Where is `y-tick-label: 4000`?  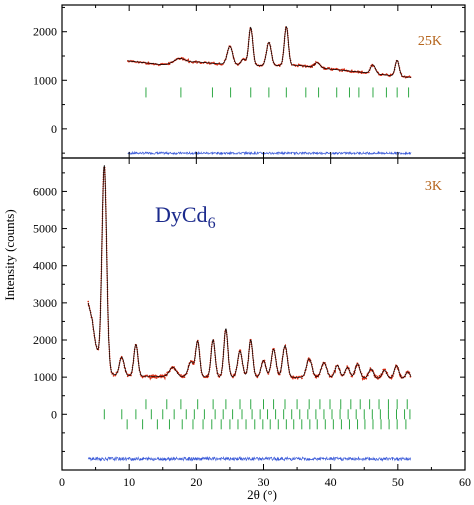 y-tick-label: 4000 is located at coordinates (45, 266).